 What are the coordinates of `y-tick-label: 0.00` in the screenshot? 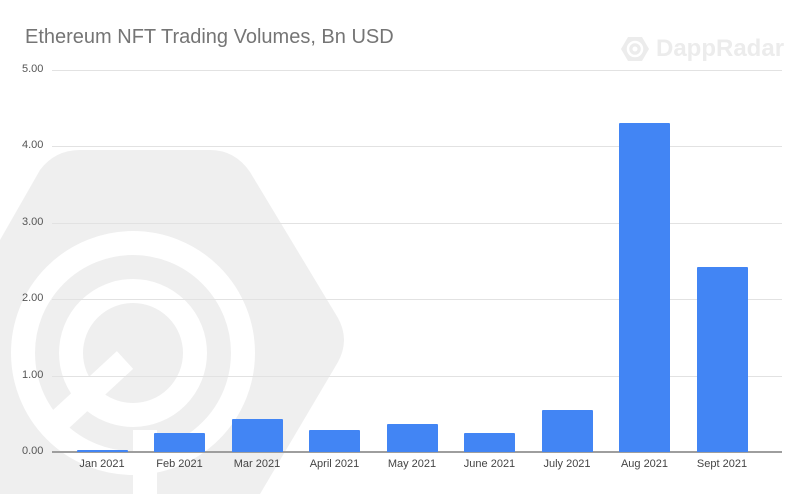 It's located at (33, 451).